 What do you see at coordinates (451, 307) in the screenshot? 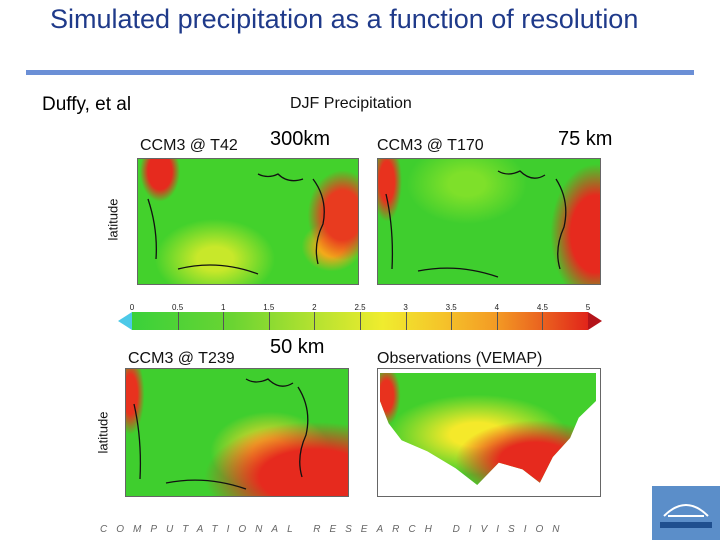
I see `colorbar-tick-label: 3.5` at bounding box center [451, 307].